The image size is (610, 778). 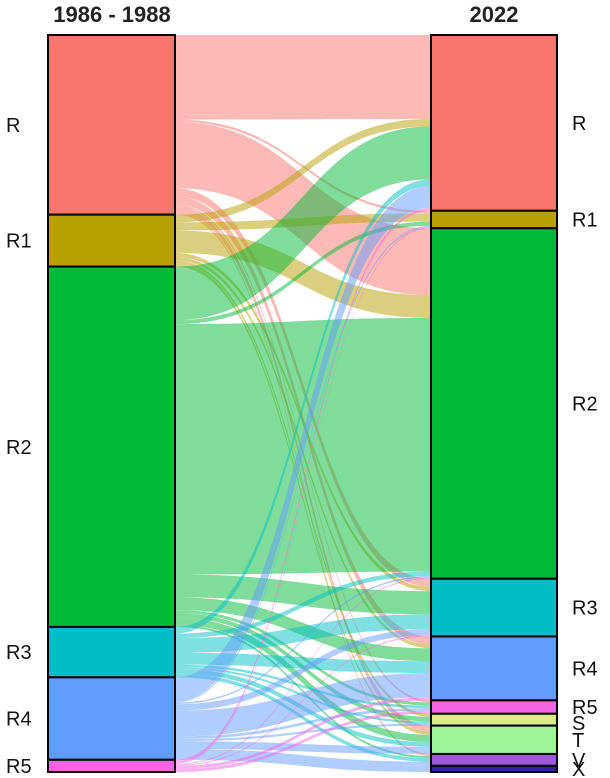 What do you see at coordinates (111, 240) in the screenshot?
I see `left-node-r1` at bounding box center [111, 240].